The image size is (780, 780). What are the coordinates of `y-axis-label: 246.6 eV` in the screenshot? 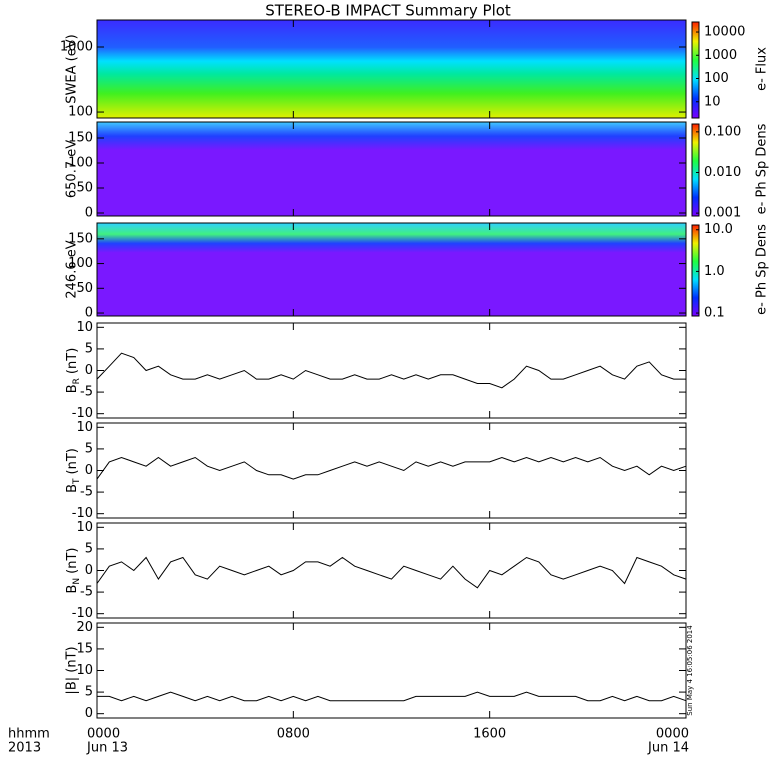 It's located at (72, 269).